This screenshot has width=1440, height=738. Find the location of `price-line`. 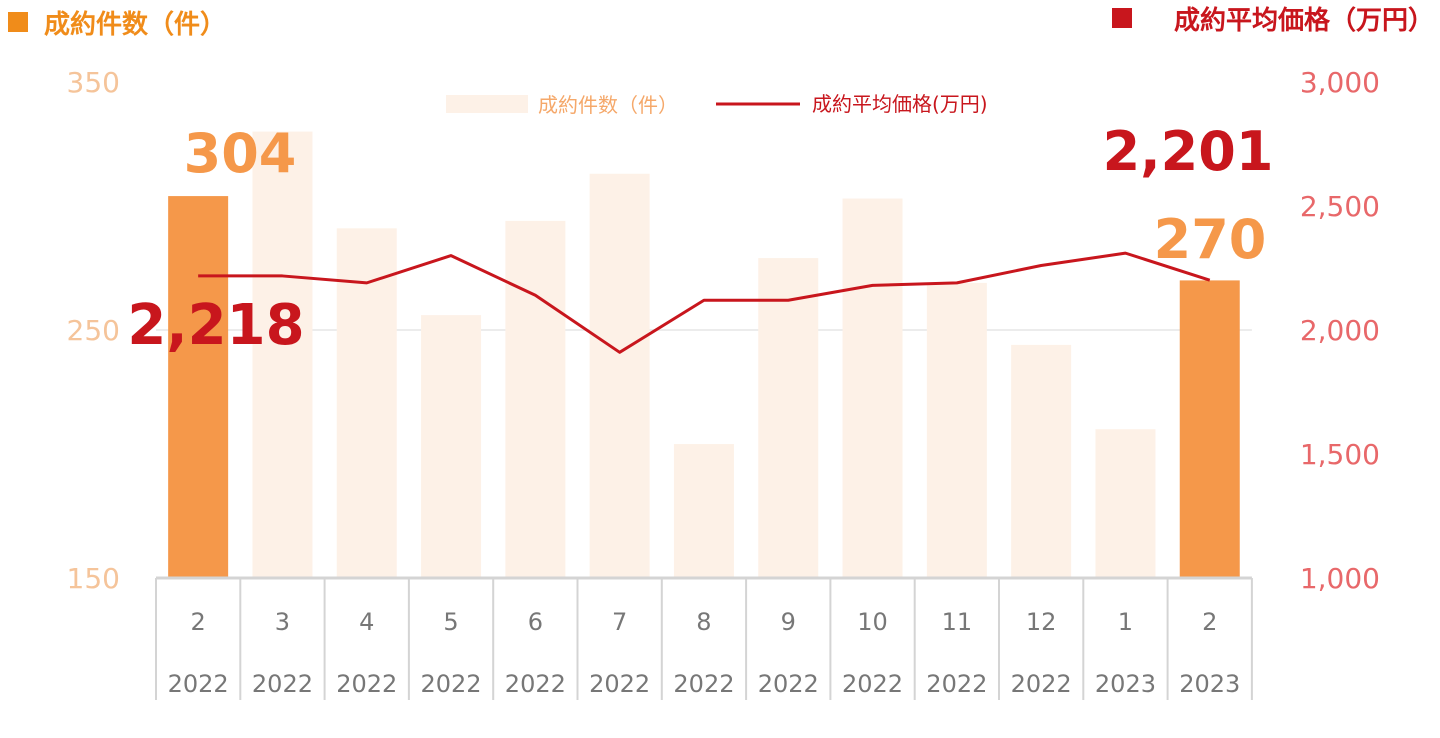

price-line is located at coordinates (704, 302).